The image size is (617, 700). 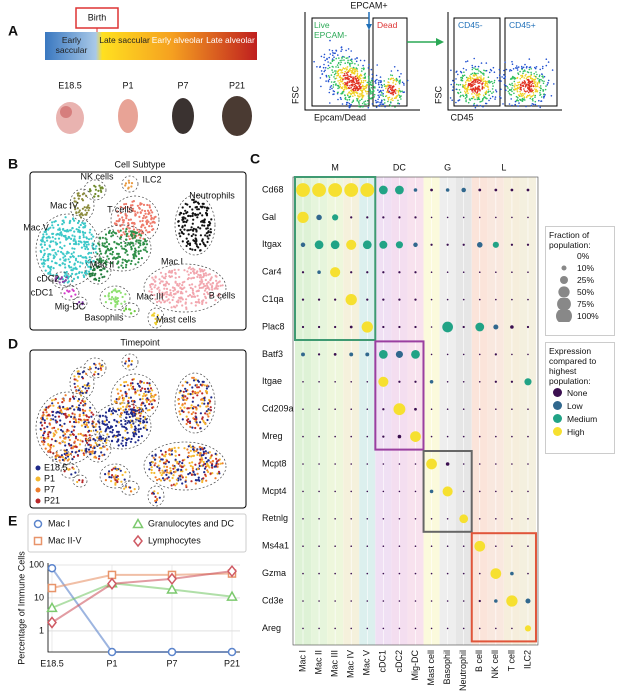 What do you see at coordinates (582, 405) in the screenshot?
I see `legend-row: Low` at bounding box center [582, 405].